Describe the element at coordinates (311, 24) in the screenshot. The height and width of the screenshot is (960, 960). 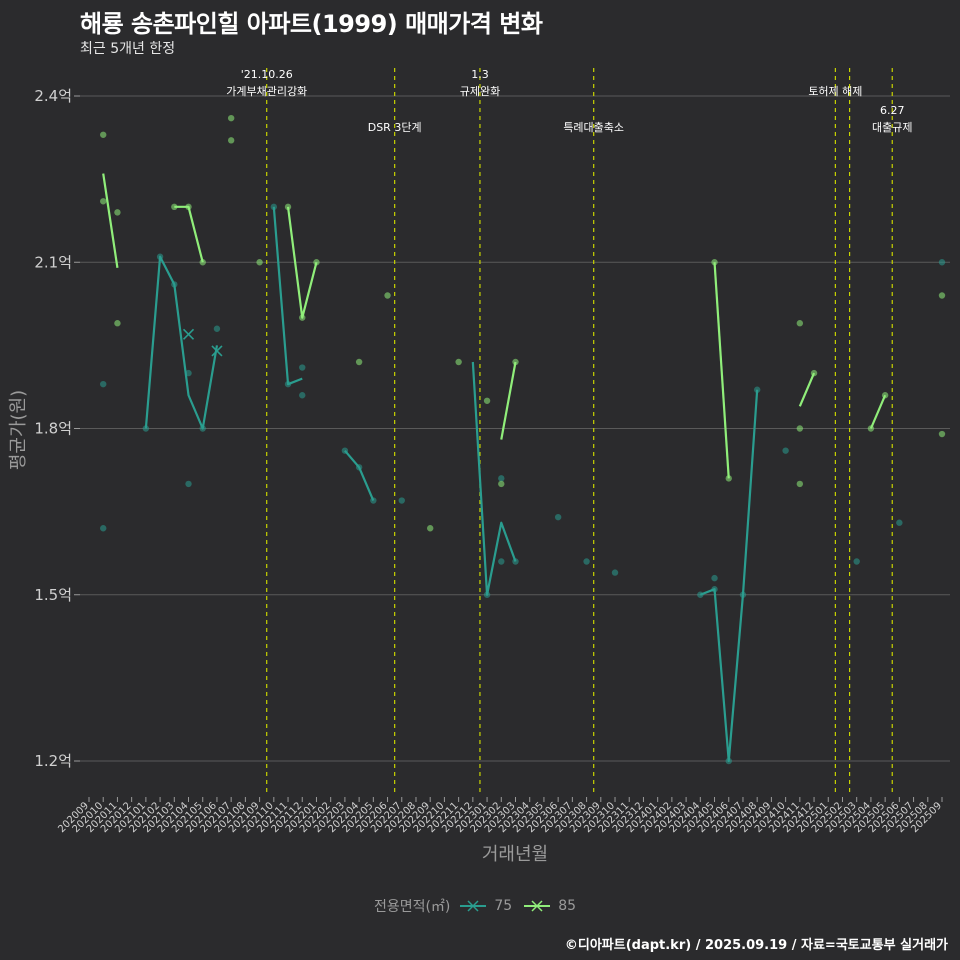
I see `chart-title: 해룡 송촌파인힐 아파트(1999) 매매가격 변화` at that location.